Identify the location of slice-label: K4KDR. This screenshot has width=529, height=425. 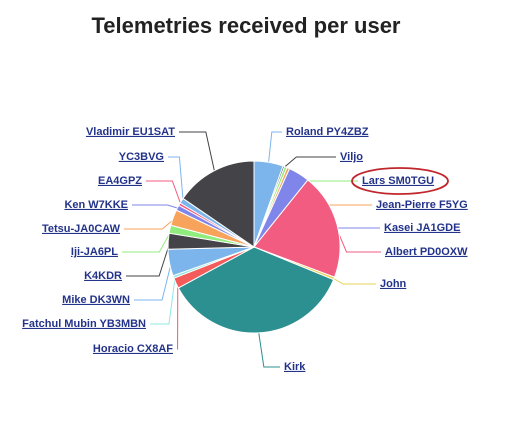
(103, 276).